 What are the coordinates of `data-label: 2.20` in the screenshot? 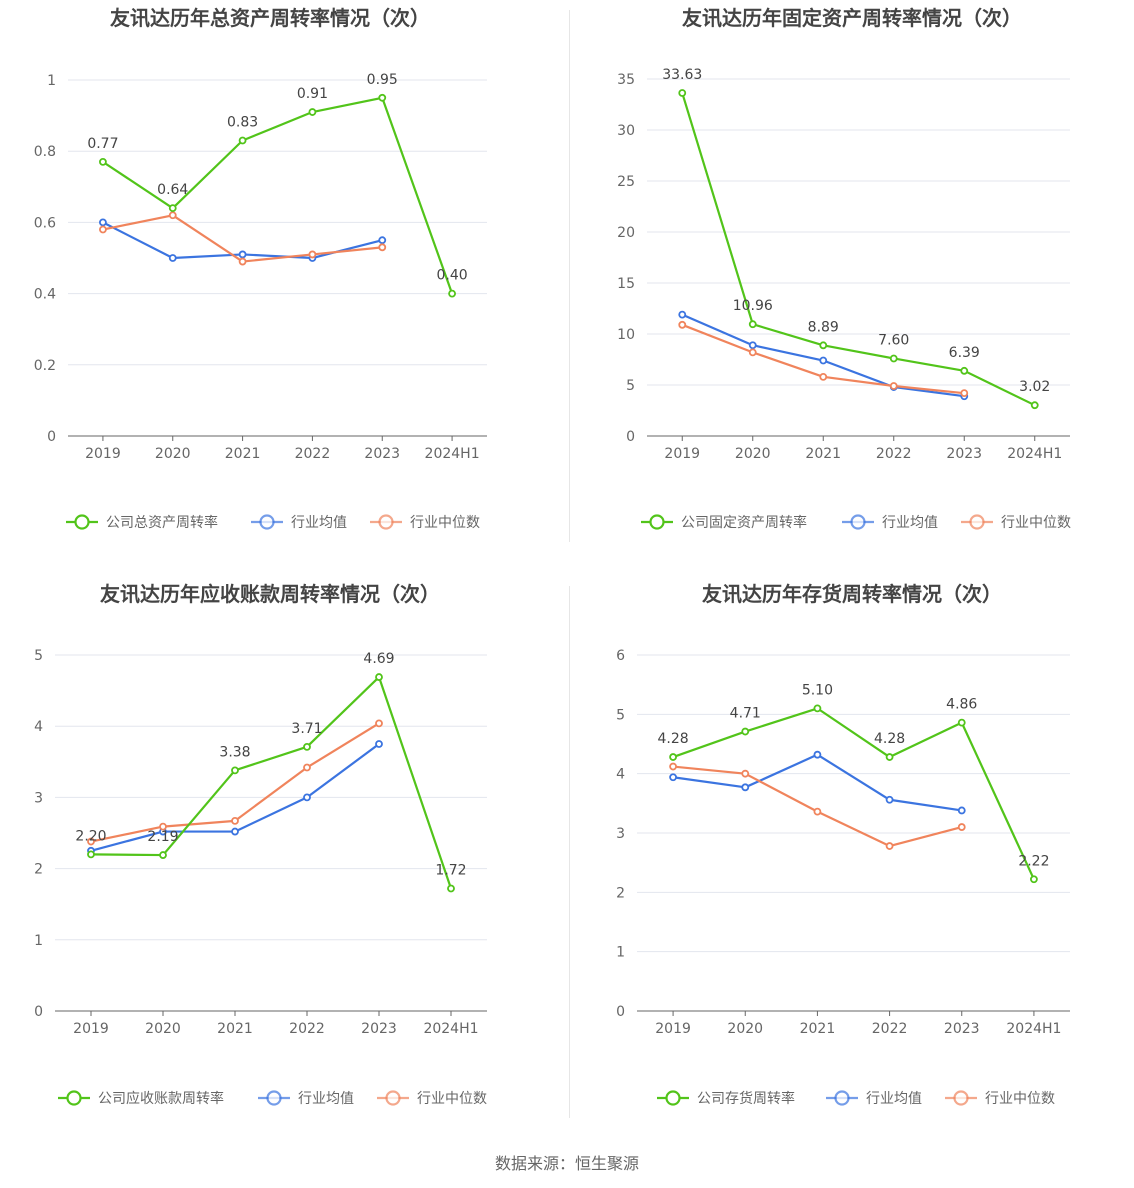 It's located at (90, 836).